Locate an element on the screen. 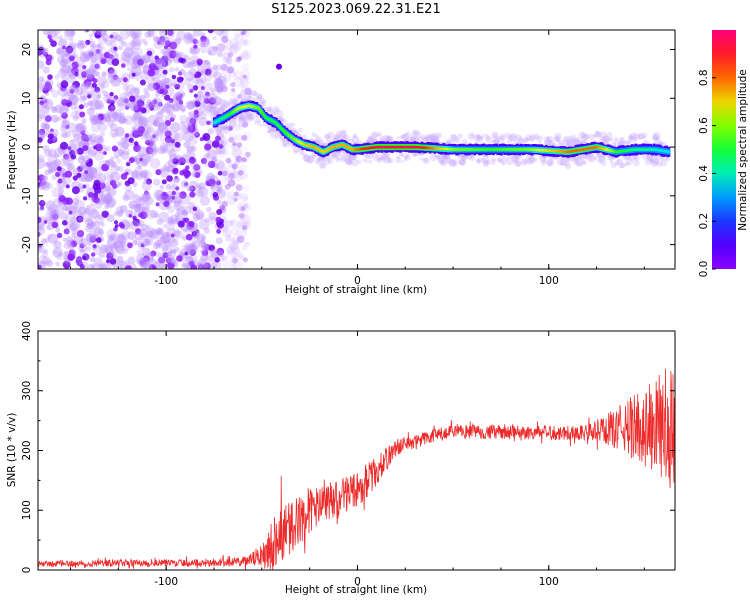  y-tick-label: 200 is located at coordinates (27, 450).